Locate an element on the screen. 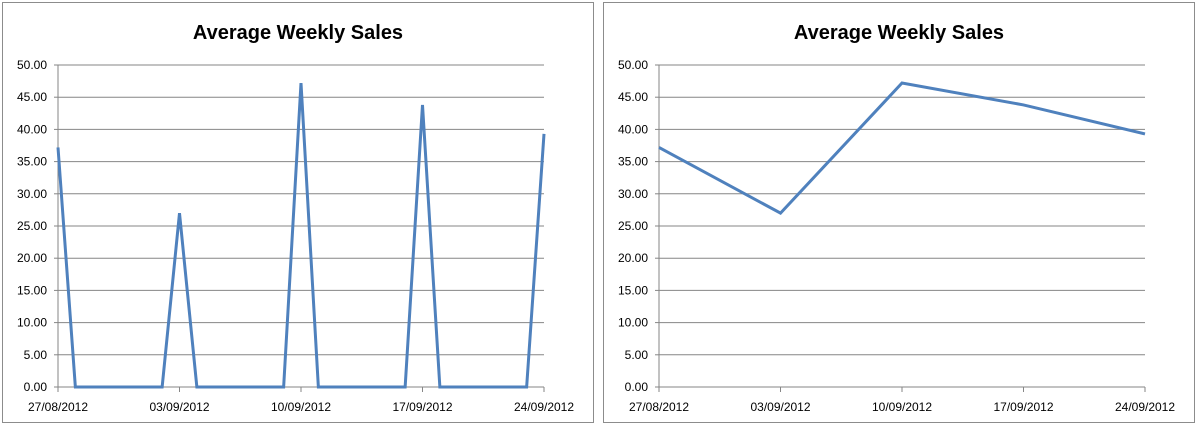 The width and height of the screenshot is (1200, 430). series is located at coordinates (902, 148).